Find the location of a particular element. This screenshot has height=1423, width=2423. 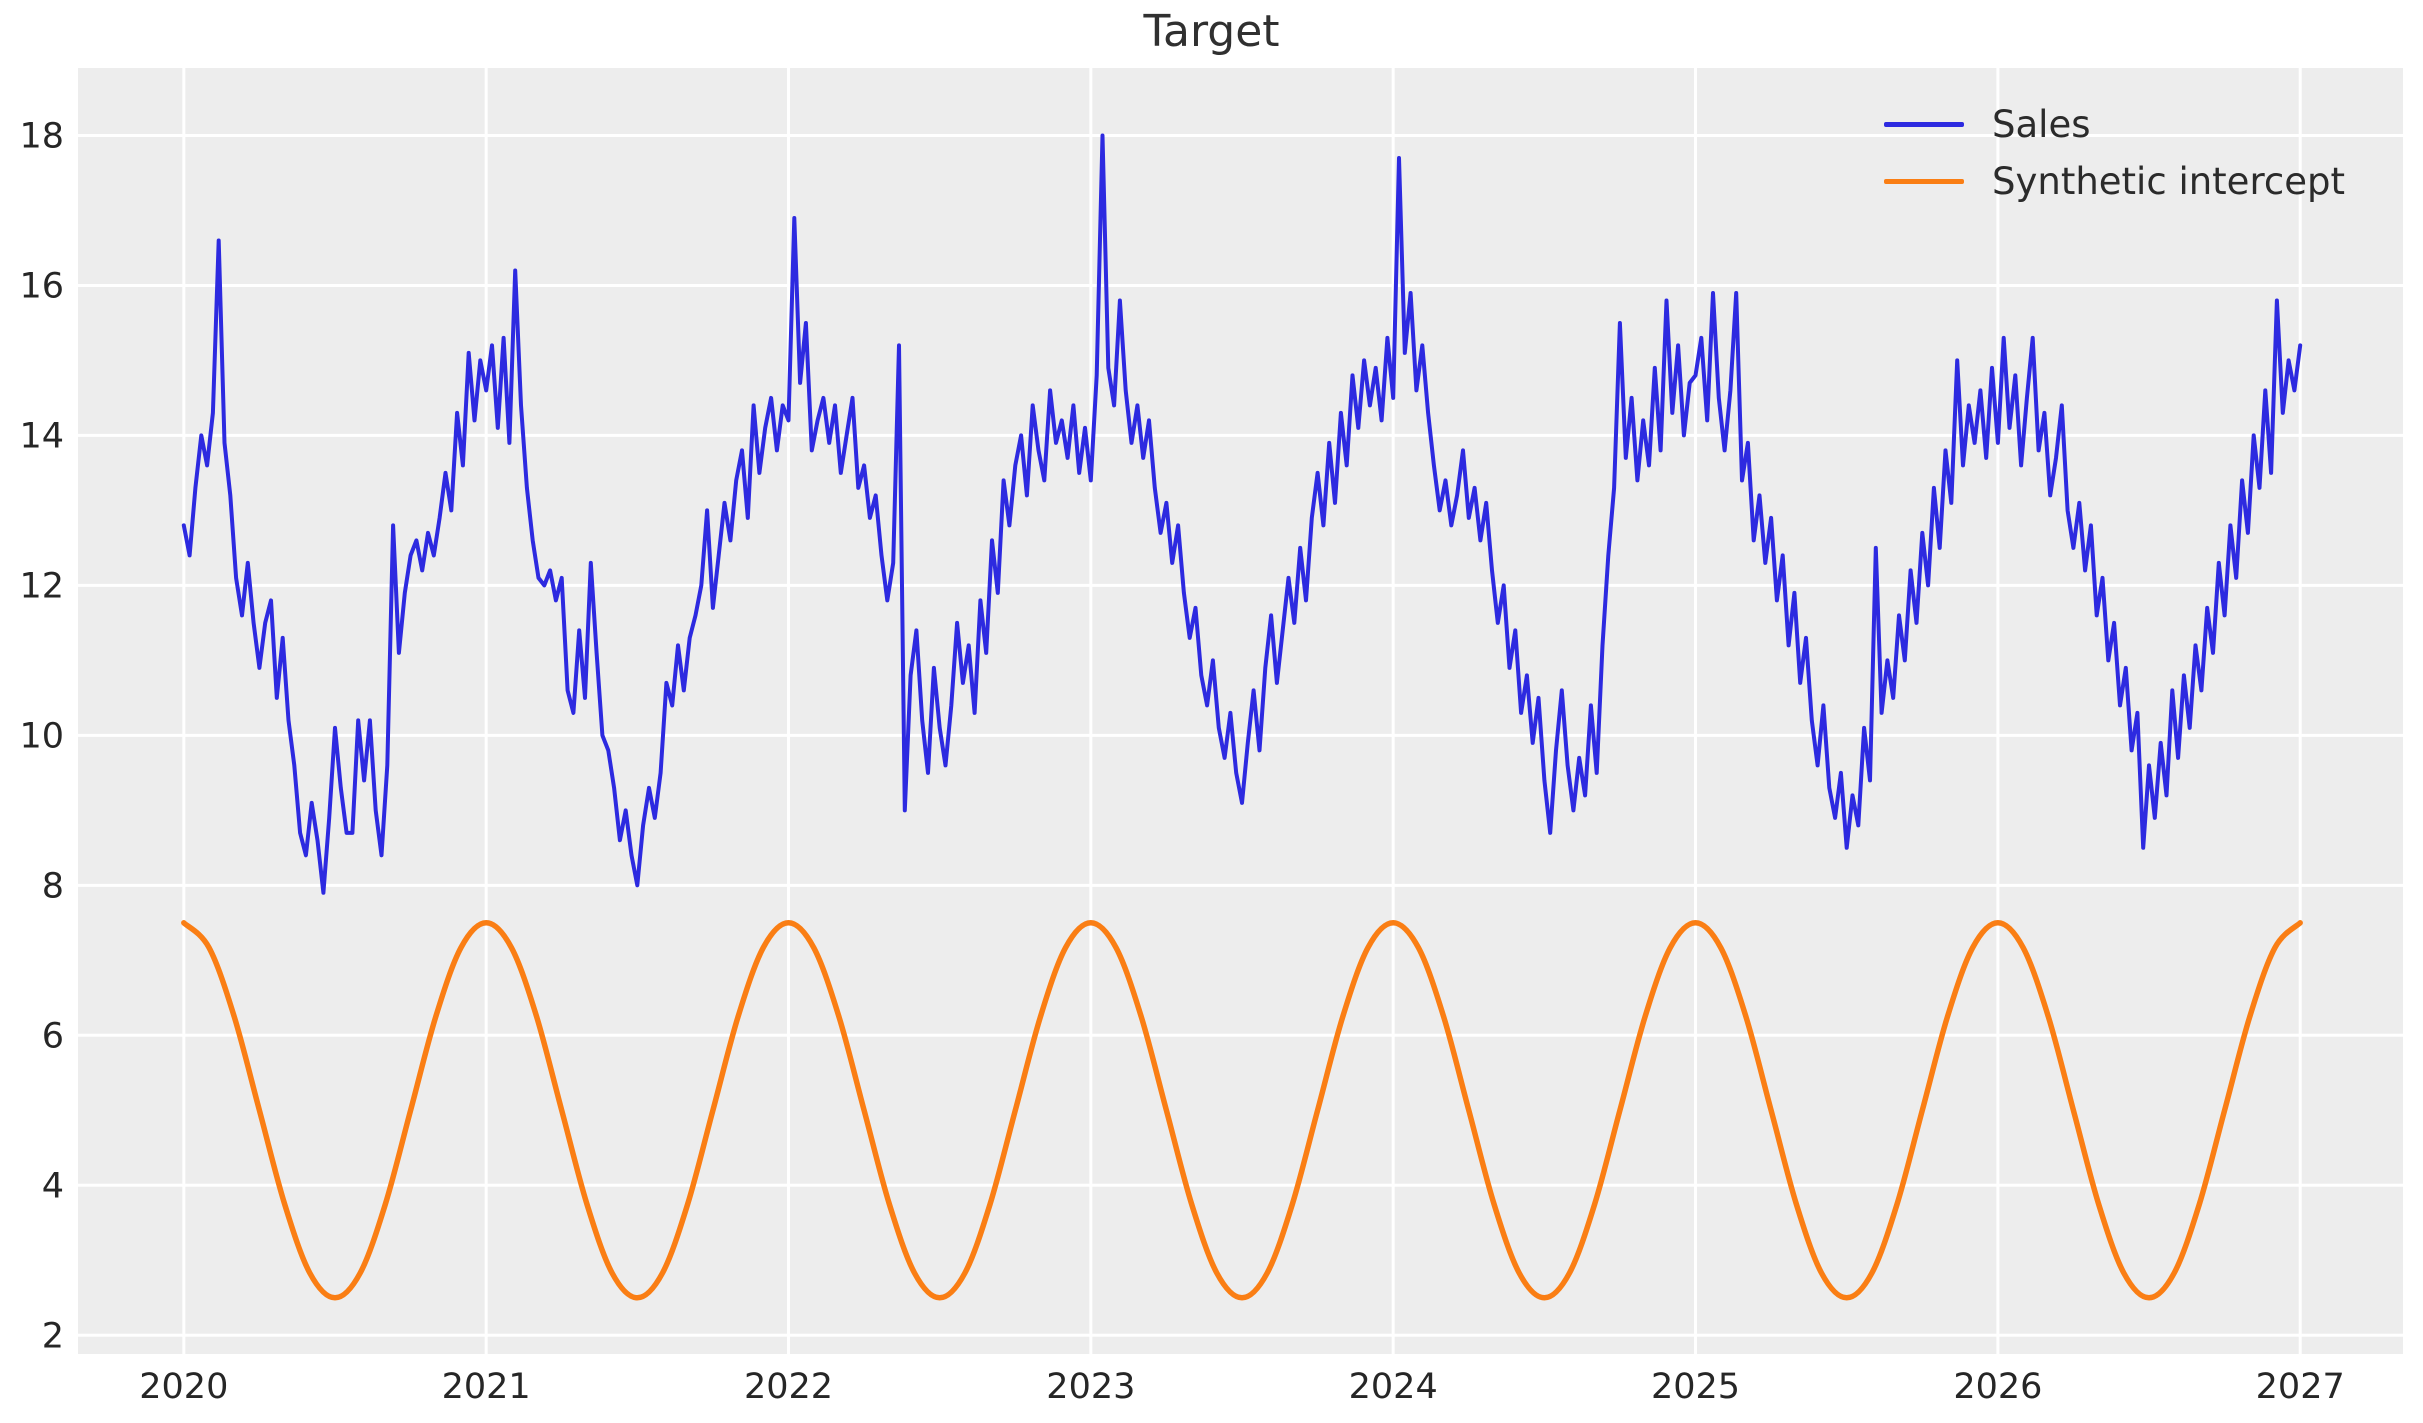

chart-title: Target is located at coordinates (1211, 31).